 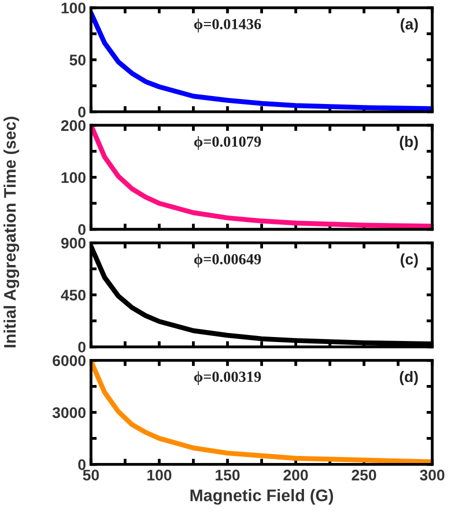 What do you see at coordinates (409, 260) in the screenshot?
I see `annotation: (c)` at bounding box center [409, 260].